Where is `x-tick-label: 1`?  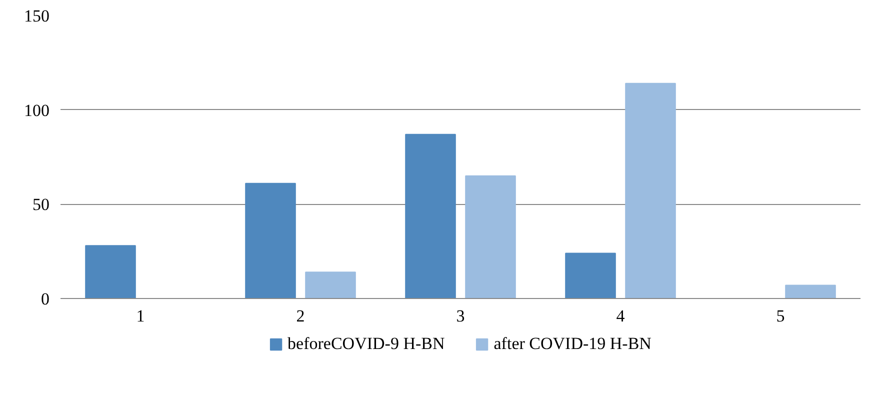
x-tick-label: 1 is located at coordinates (140, 316).